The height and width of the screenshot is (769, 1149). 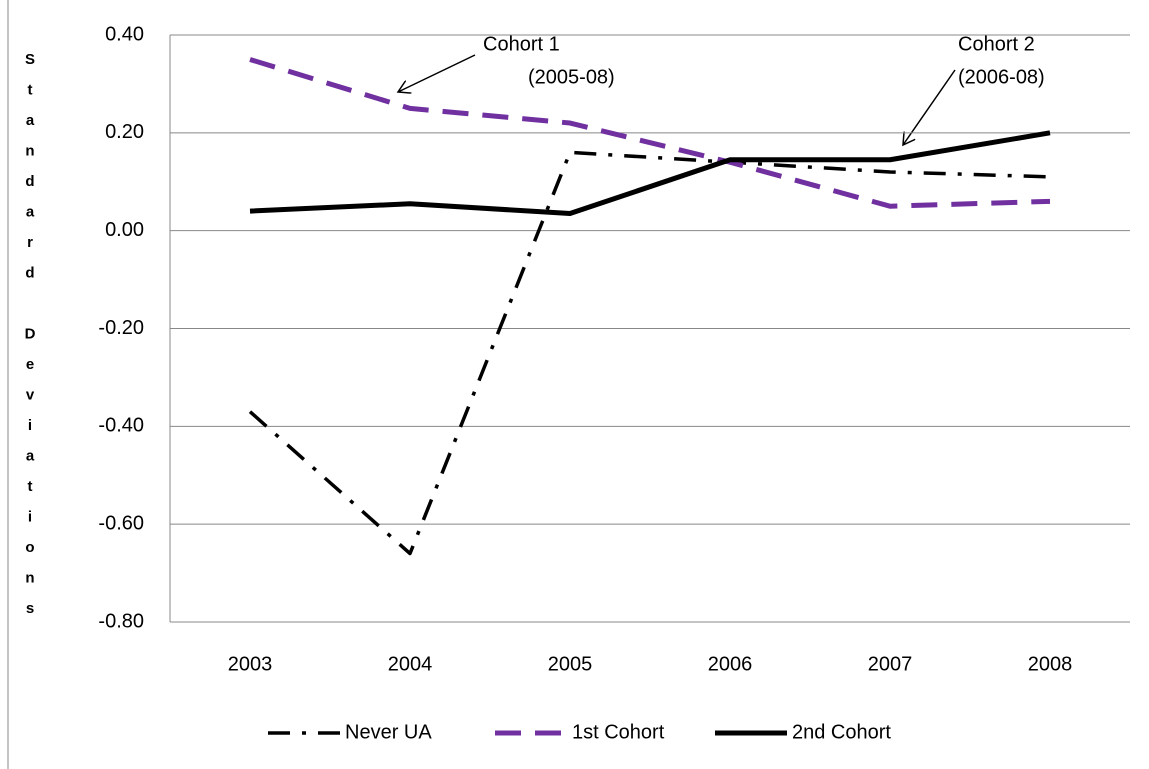 What do you see at coordinates (1001, 77) in the screenshot?
I see `annotation: (2006-08)` at bounding box center [1001, 77].